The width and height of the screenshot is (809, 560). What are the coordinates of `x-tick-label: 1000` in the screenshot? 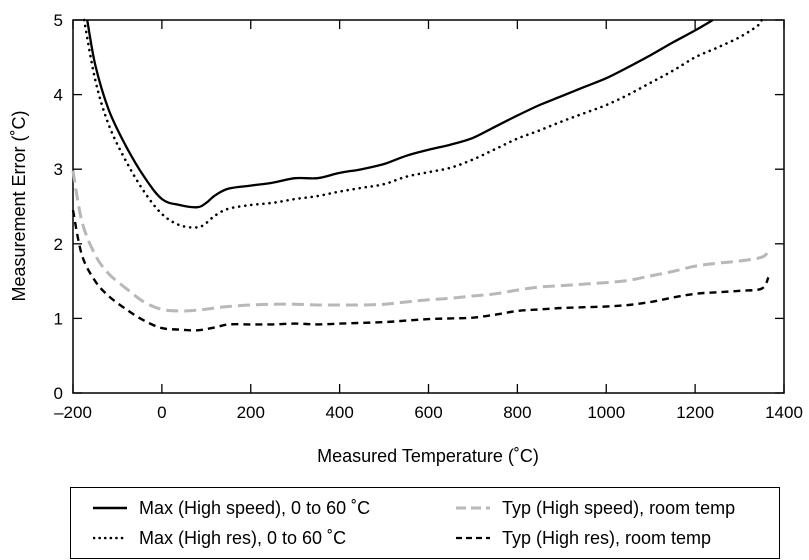 It's located at (606, 412).